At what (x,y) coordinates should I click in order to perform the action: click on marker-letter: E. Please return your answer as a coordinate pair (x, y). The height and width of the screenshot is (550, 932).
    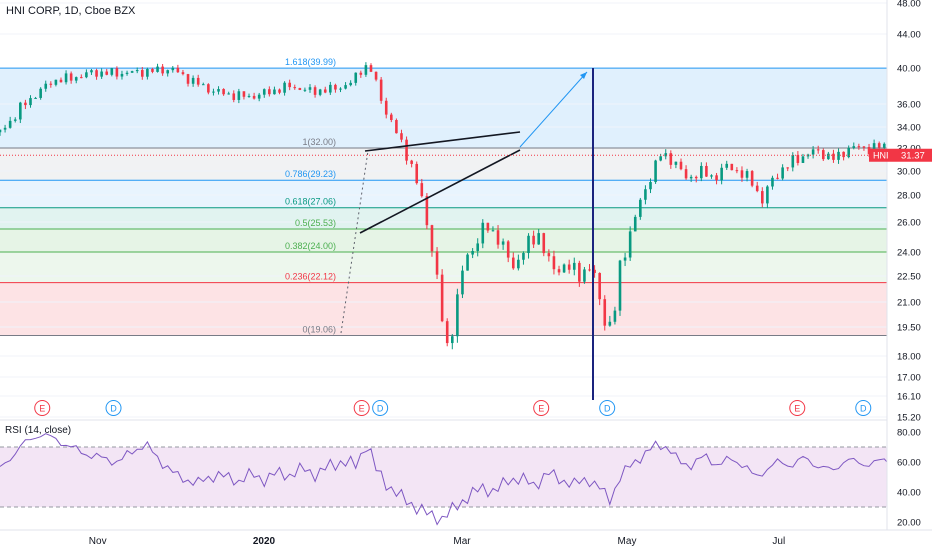
    Looking at the image, I should click on (541, 409).